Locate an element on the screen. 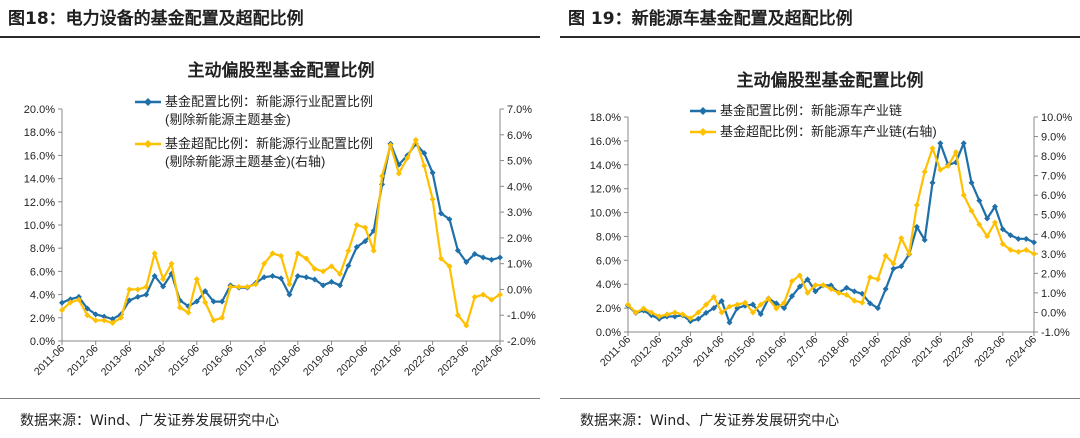 The height and width of the screenshot is (438, 1080). y-left-tick-label: 6.0% is located at coordinates (608, 261).